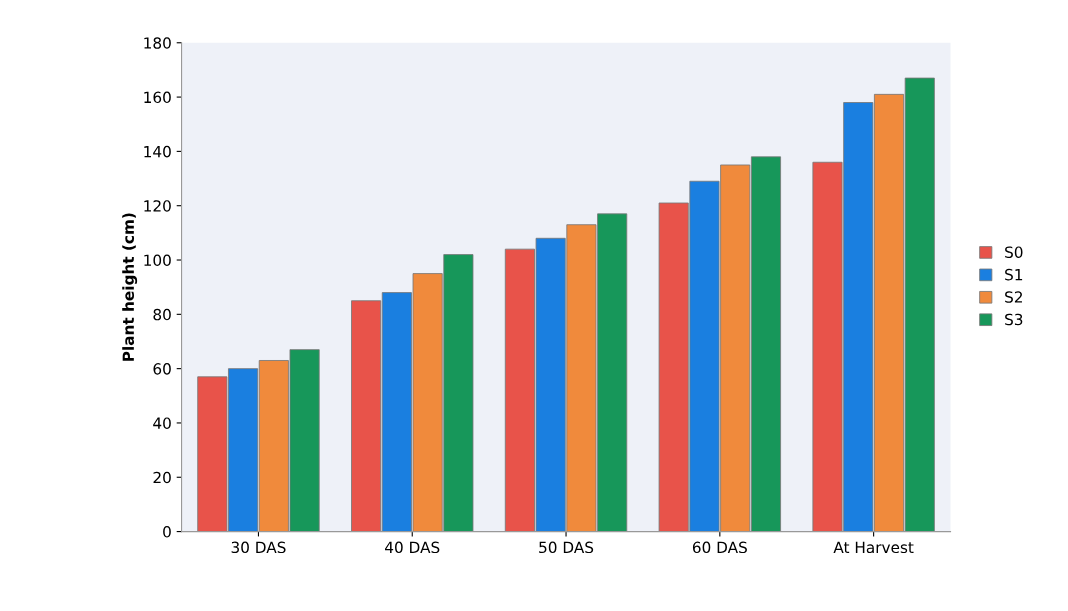 This screenshot has width=1068, height=611. What do you see at coordinates (1014, 319) in the screenshot?
I see `legend-label: S3` at bounding box center [1014, 319].